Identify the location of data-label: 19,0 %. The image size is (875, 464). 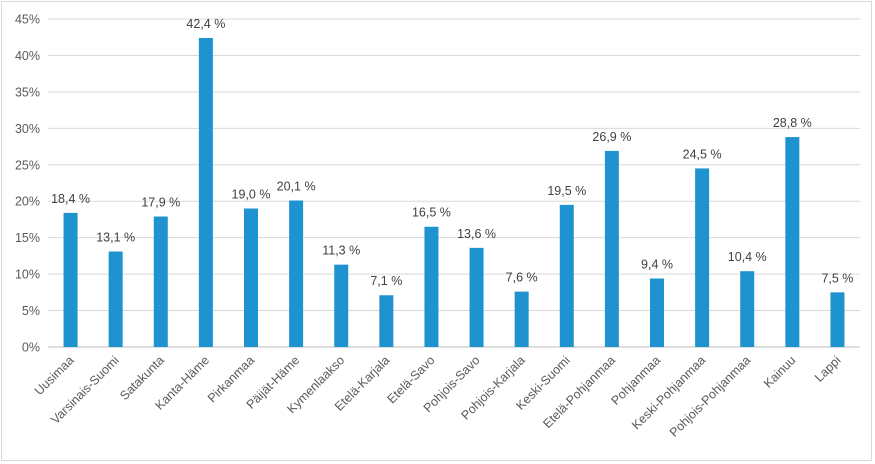
(251, 195).